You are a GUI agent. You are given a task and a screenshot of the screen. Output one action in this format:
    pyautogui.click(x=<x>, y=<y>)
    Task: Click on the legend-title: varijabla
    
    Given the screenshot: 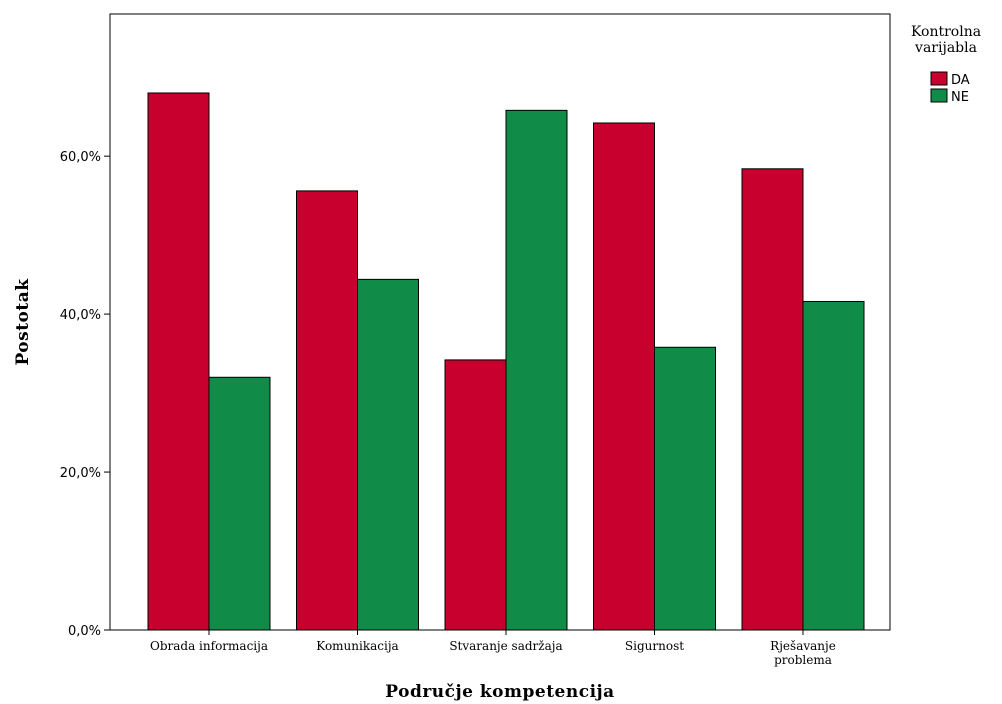 What is the action you would take?
    pyautogui.click(x=945, y=48)
    